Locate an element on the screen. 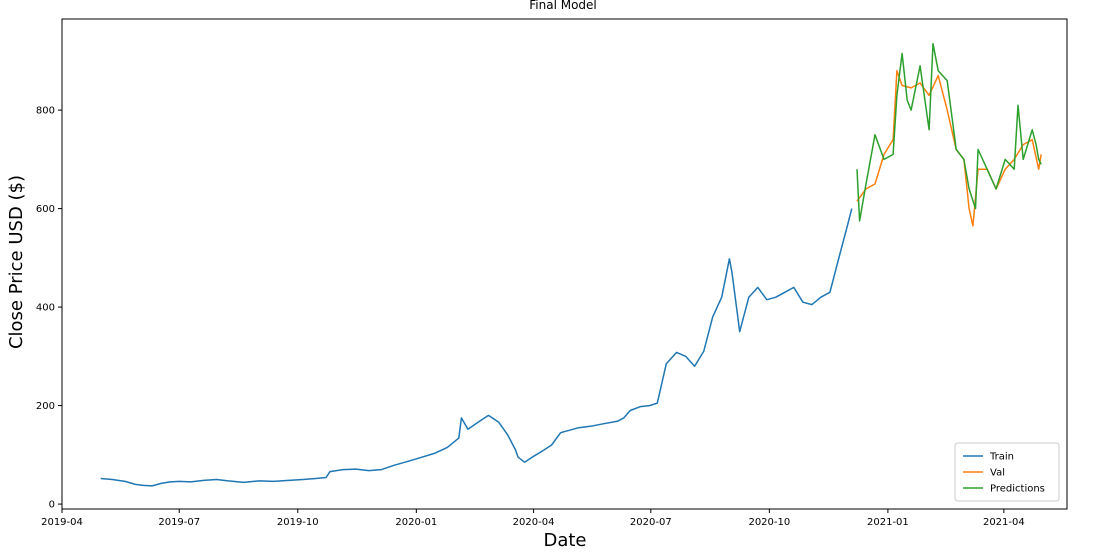 The image size is (1095, 556). y-axis-title: Close Price USD ($) is located at coordinates (16, 262).